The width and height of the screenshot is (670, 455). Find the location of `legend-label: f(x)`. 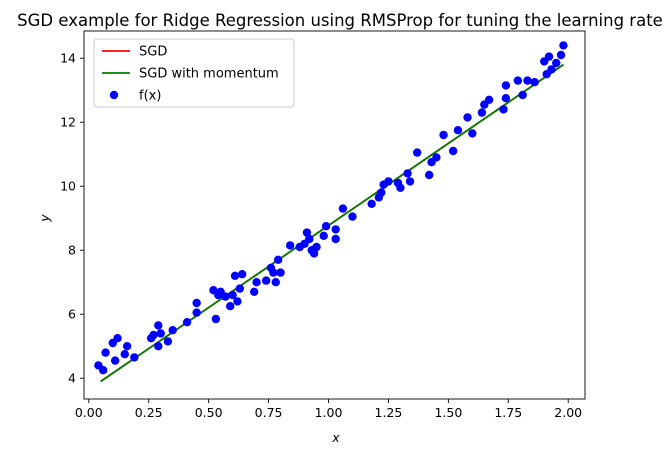

legend-label: f(x) is located at coordinates (150, 96).